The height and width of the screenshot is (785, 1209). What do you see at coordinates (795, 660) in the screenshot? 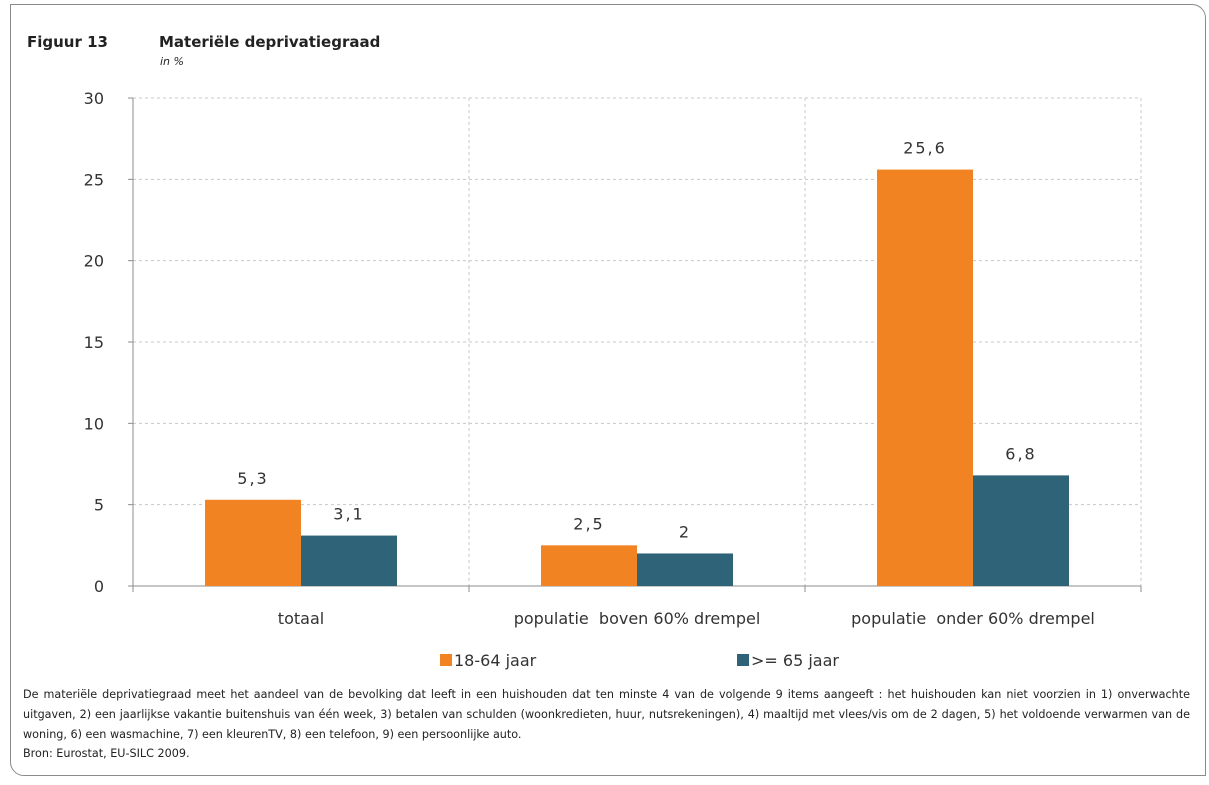
I see `legend-label: >= 65 jaar` at bounding box center [795, 660].